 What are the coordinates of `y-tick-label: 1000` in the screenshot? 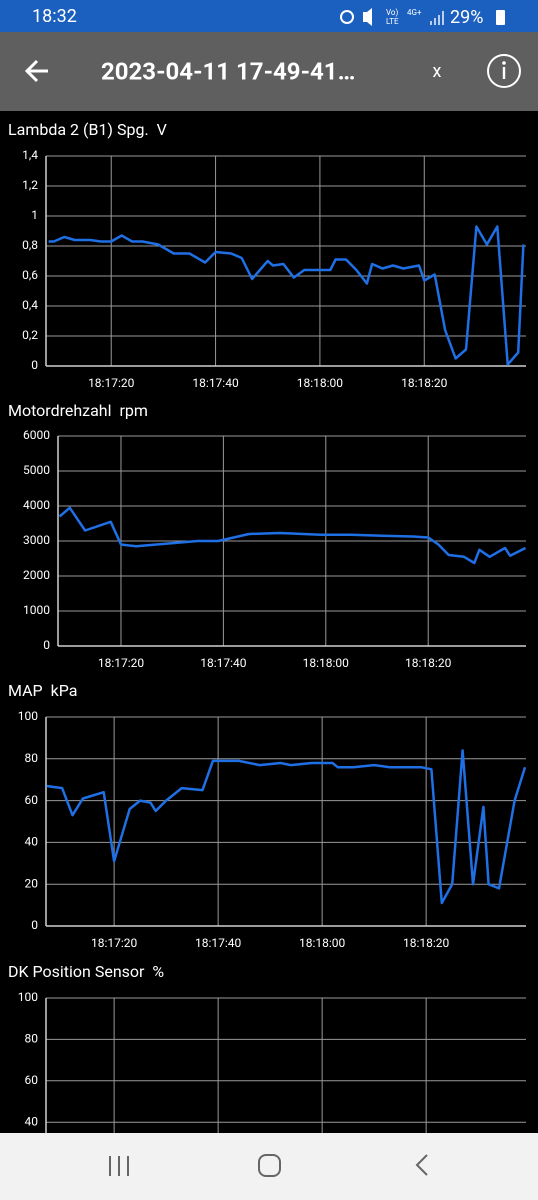 It's located at (36, 610).